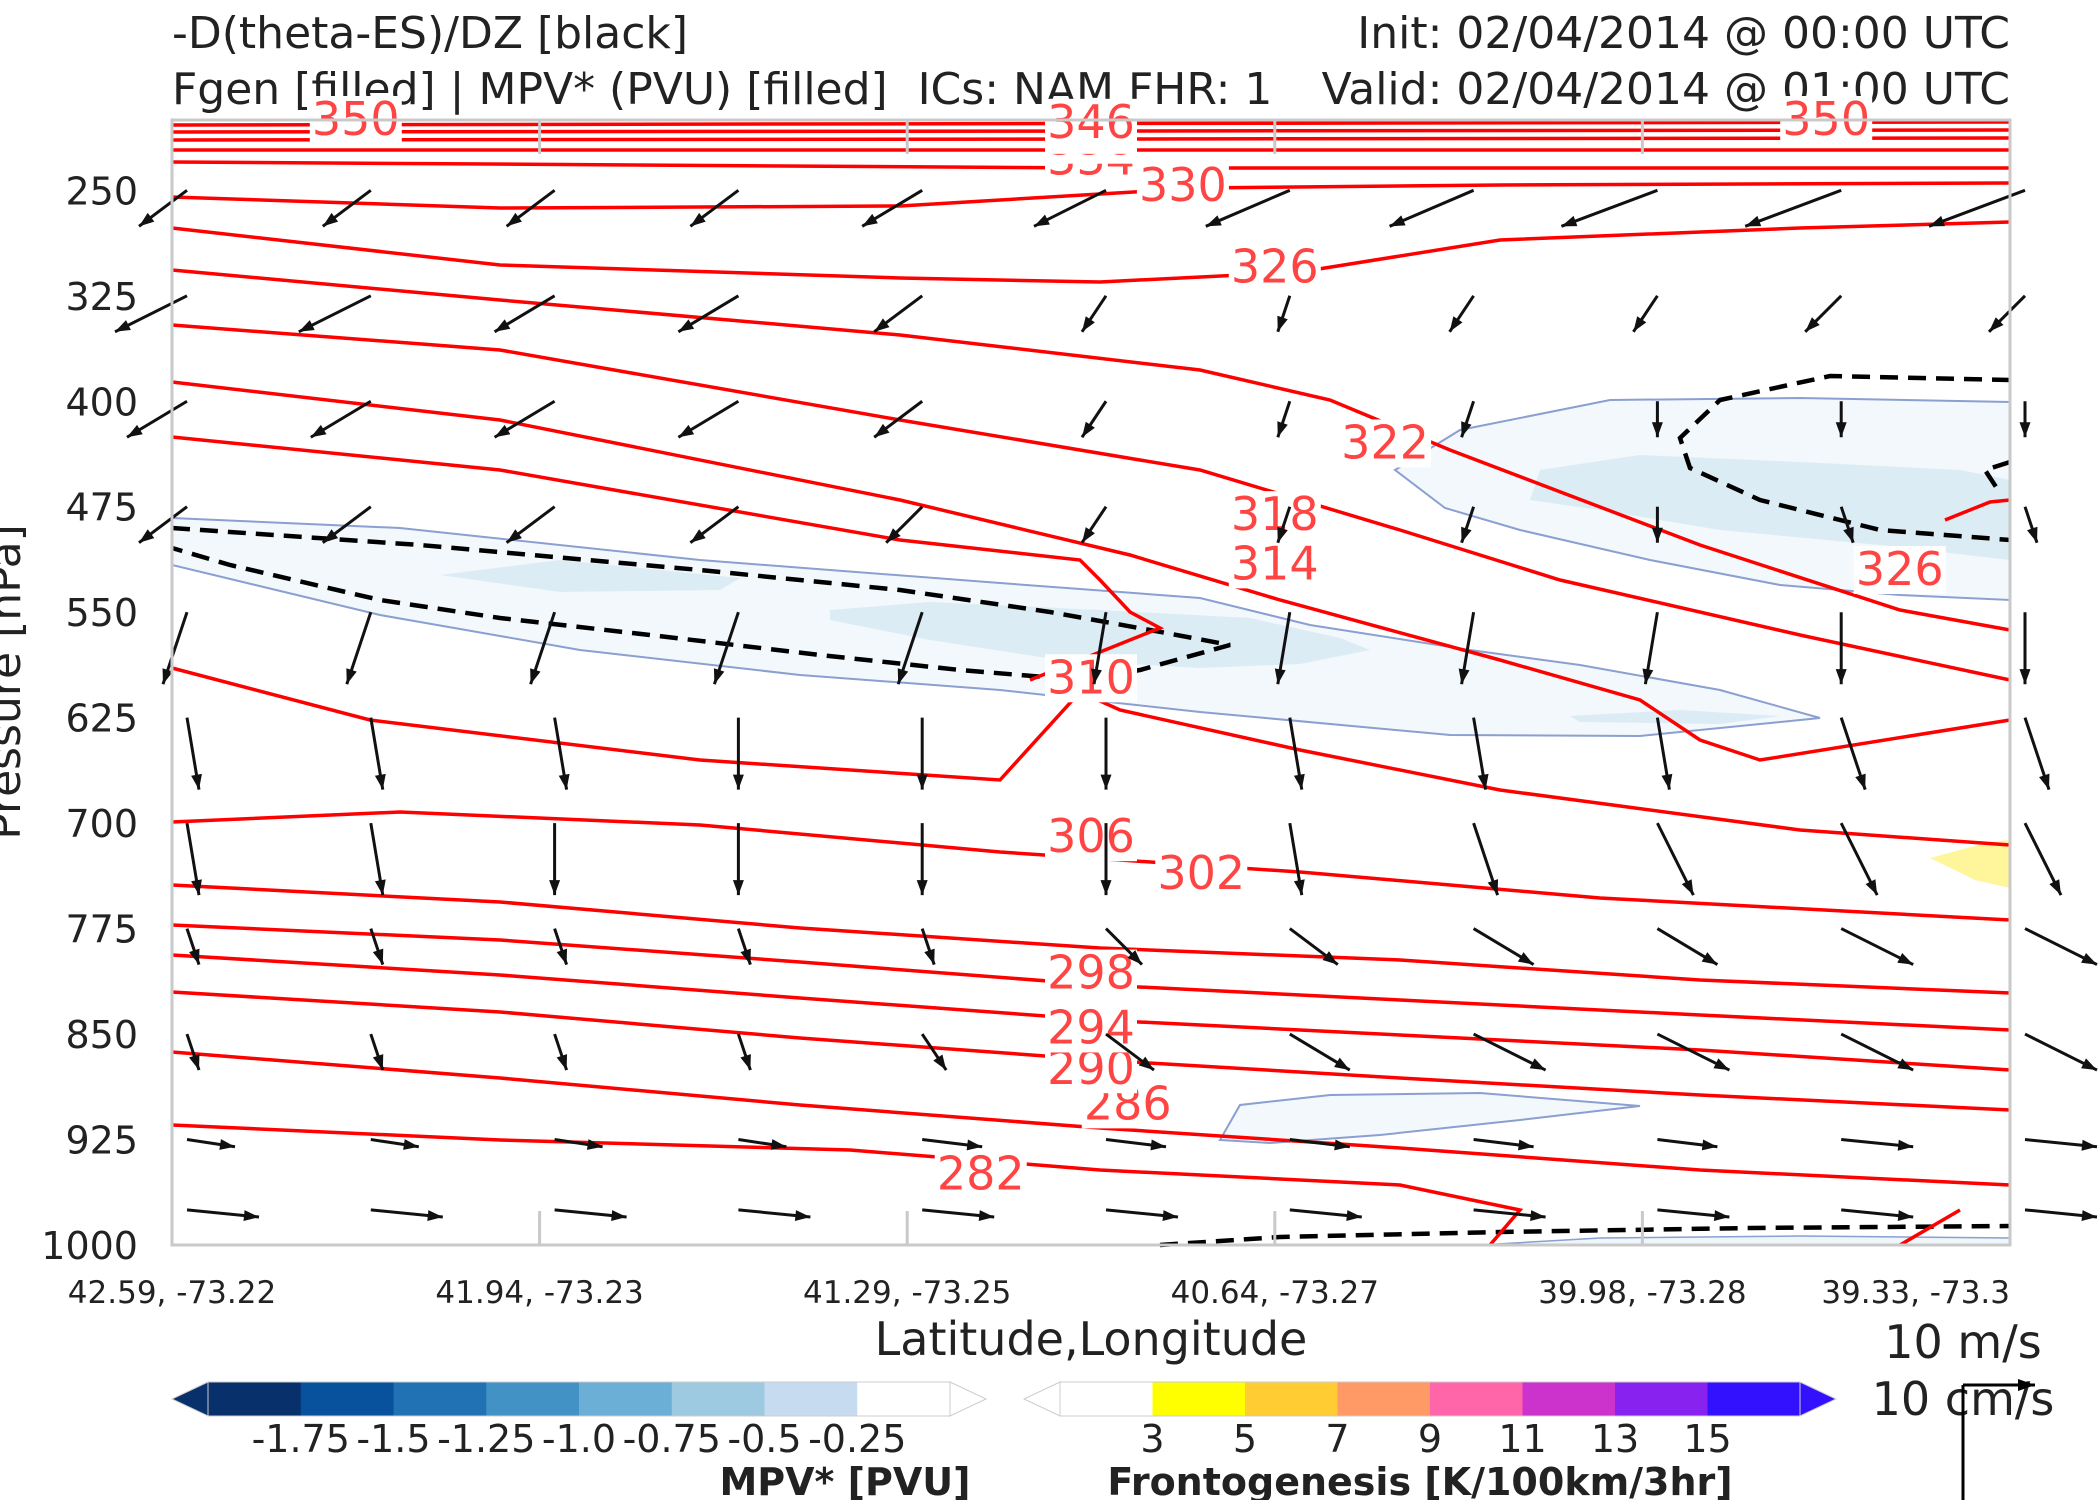  I want to click on mpv-region-mid-core, so click(1110, 642).